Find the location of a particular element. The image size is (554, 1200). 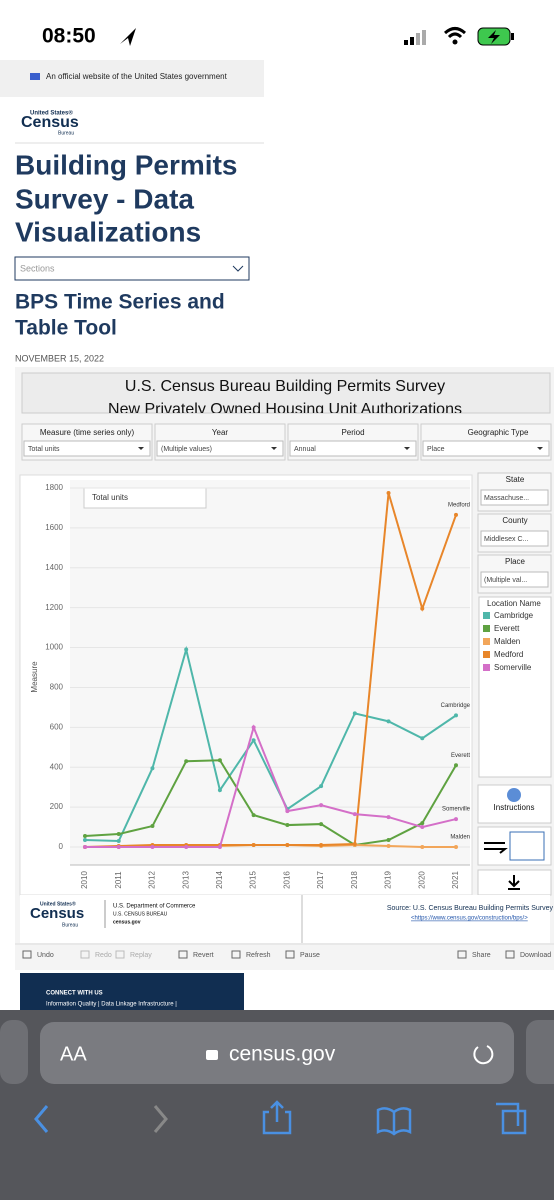

footer-site: census.gov is located at coordinates (127, 922).